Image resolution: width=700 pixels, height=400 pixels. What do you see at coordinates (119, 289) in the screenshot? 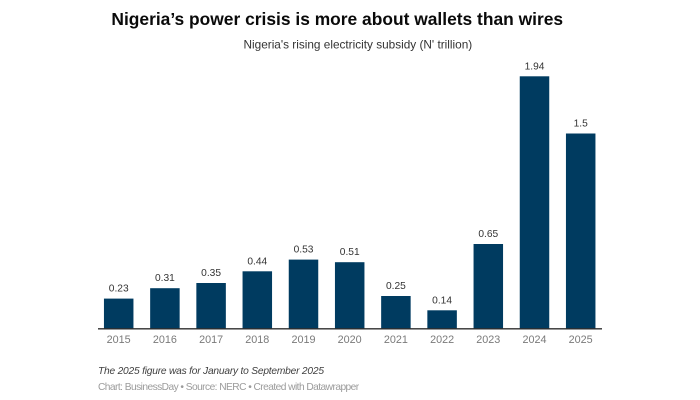
I see `svg-text: 0.23` at bounding box center [119, 289].